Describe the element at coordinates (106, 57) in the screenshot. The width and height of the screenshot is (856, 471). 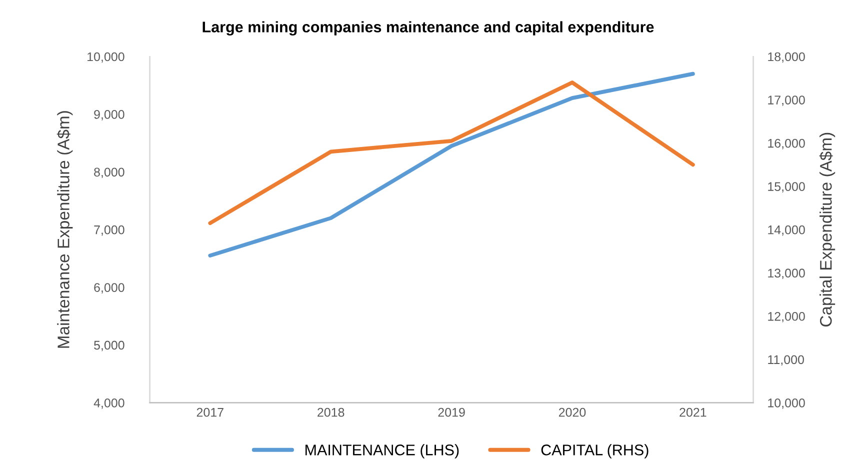
I see `y-tick-label: 10,000` at that location.